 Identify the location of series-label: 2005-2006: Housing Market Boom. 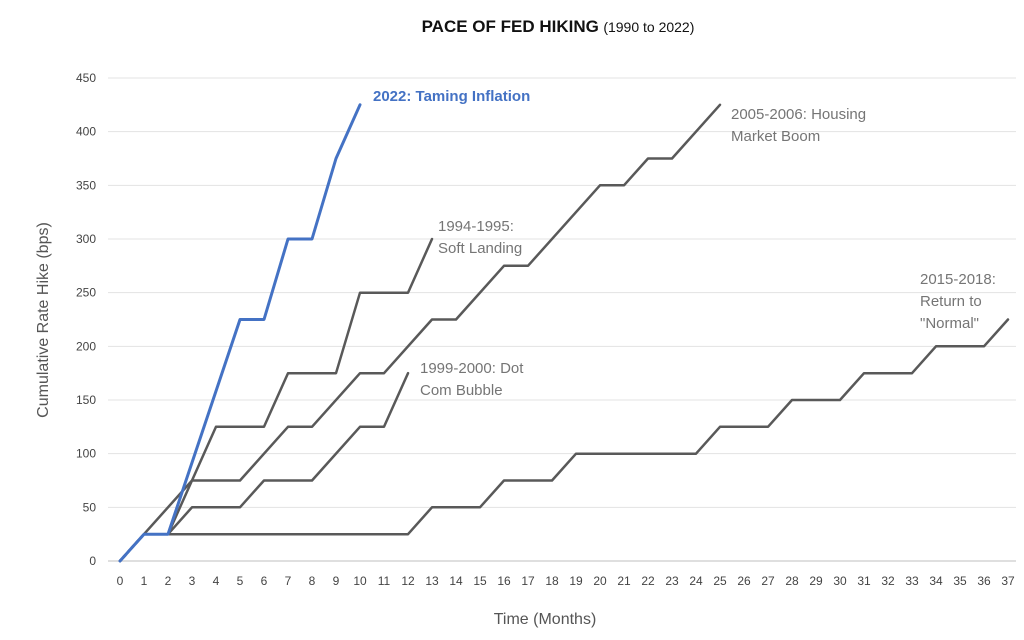
(798, 125).